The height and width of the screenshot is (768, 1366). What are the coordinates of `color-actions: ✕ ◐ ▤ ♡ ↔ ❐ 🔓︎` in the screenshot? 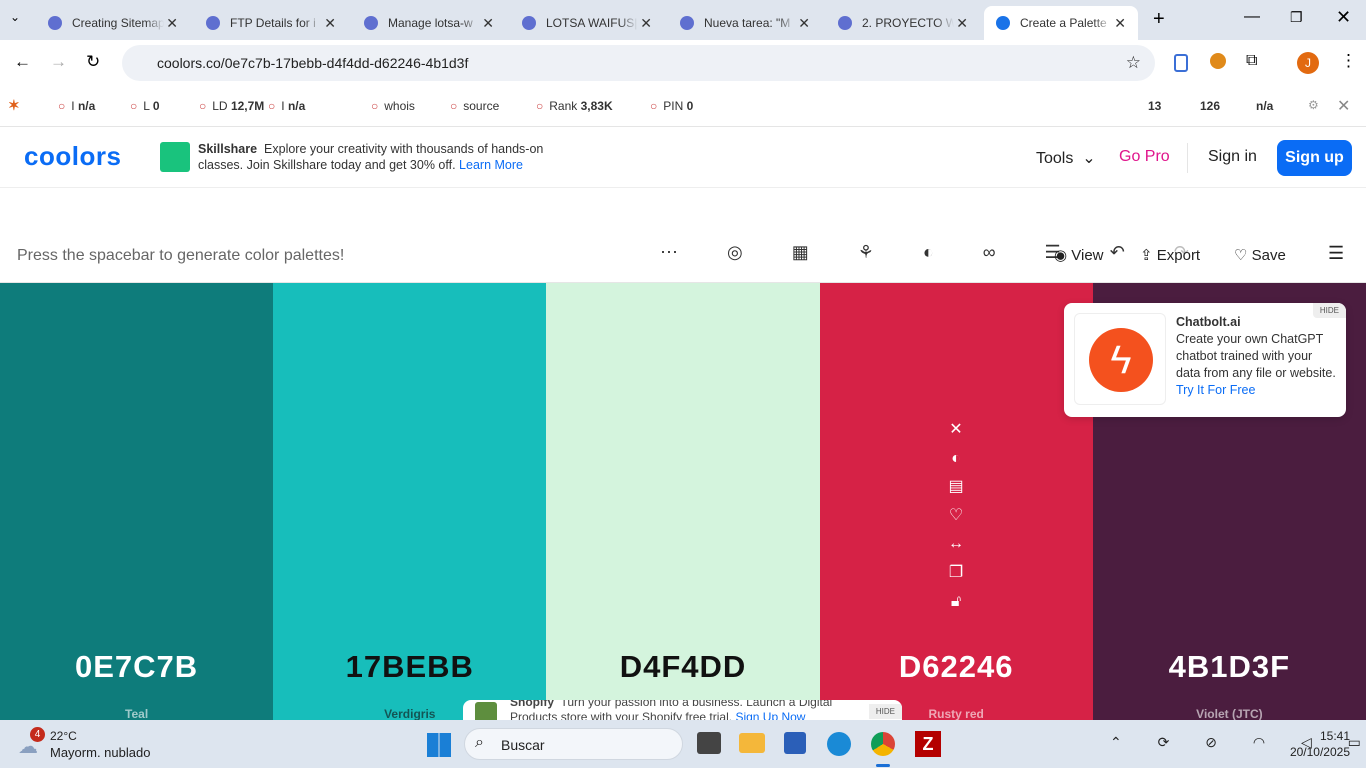 It's located at (956, 515).